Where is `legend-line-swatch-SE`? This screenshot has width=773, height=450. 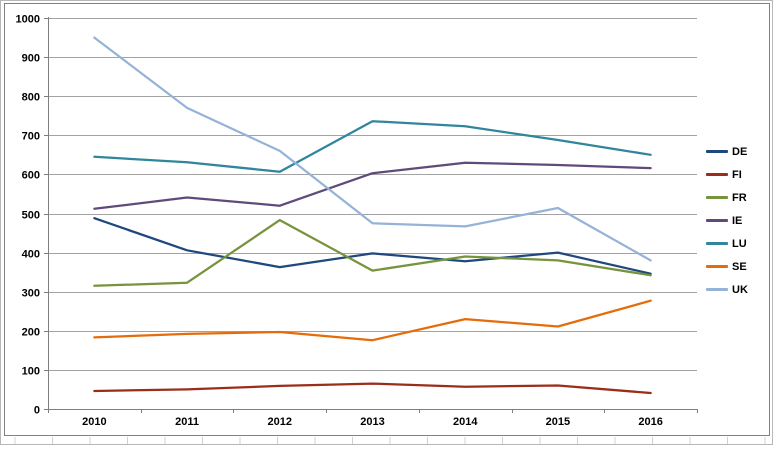 legend-line-swatch-SE is located at coordinates (717, 266).